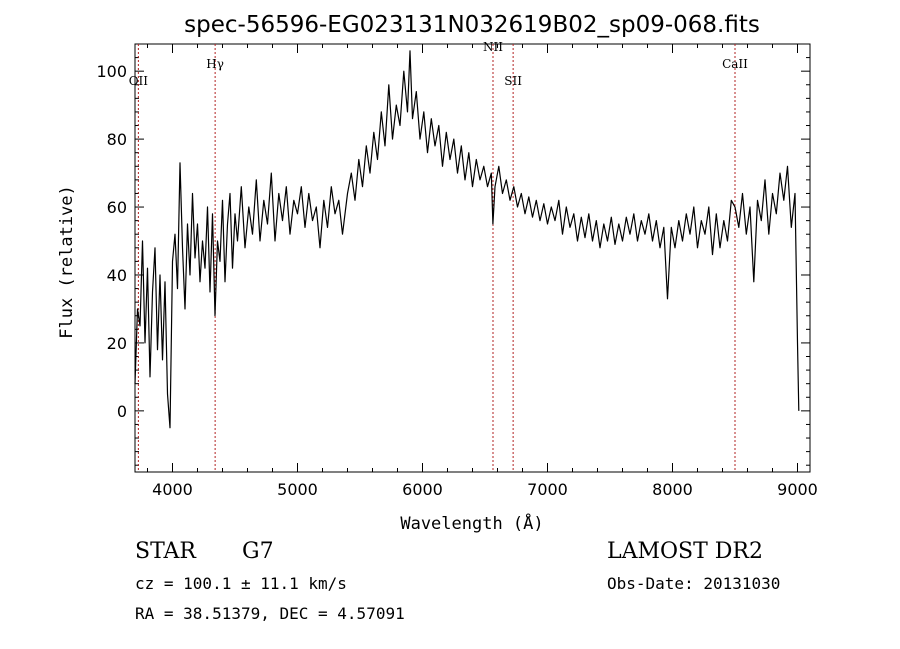  Describe the element at coordinates (797, 489) in the screenshot. I see `x-tick-label: 9000` at that location.